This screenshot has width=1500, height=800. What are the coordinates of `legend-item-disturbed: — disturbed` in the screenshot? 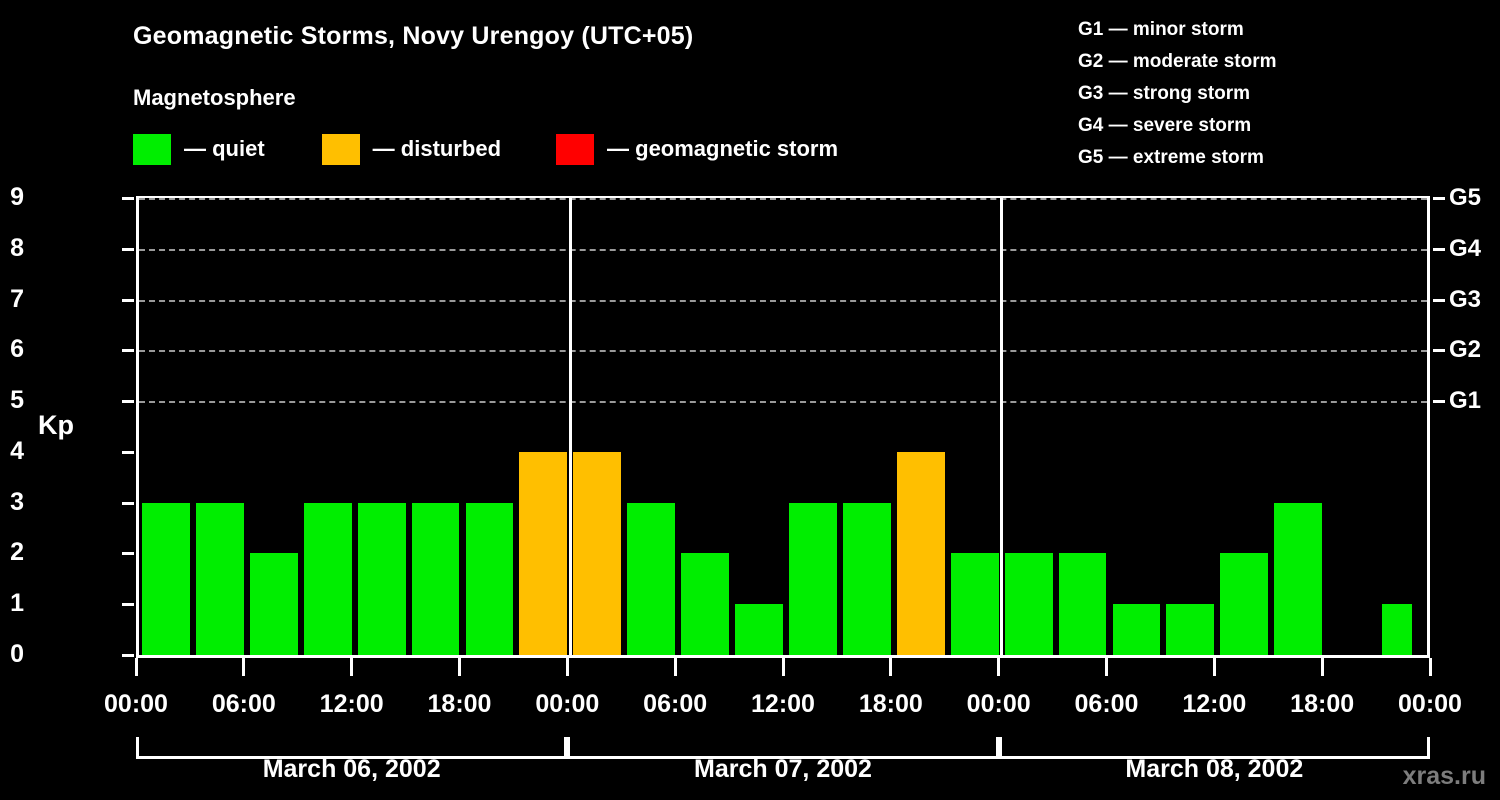 It's located at (411, 149).